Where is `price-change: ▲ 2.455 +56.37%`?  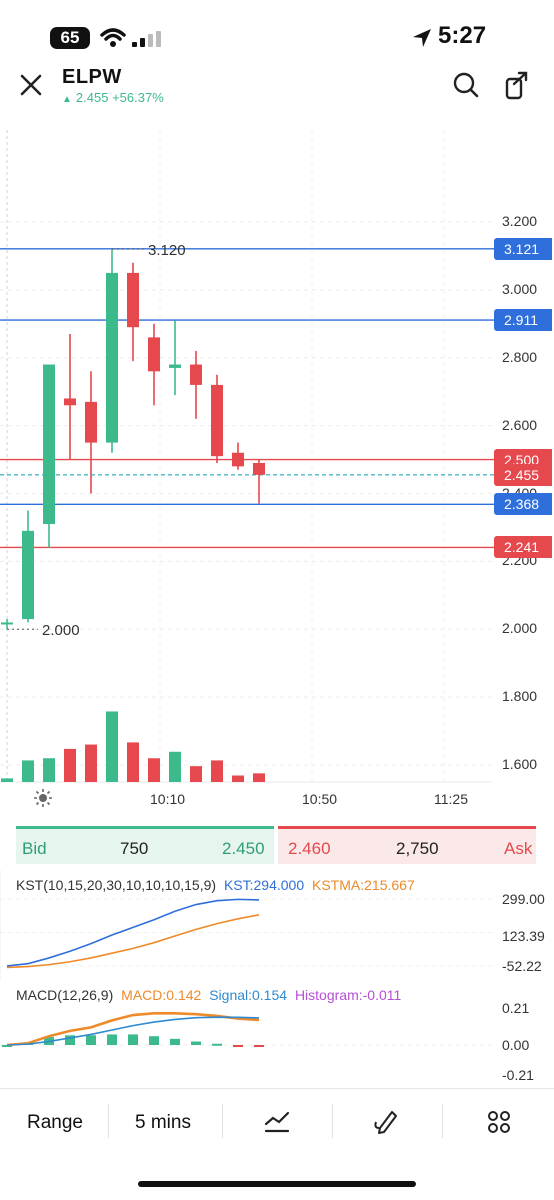 price-change: ▲ 2.455 +56.37% is located at coordinates (113, 97).